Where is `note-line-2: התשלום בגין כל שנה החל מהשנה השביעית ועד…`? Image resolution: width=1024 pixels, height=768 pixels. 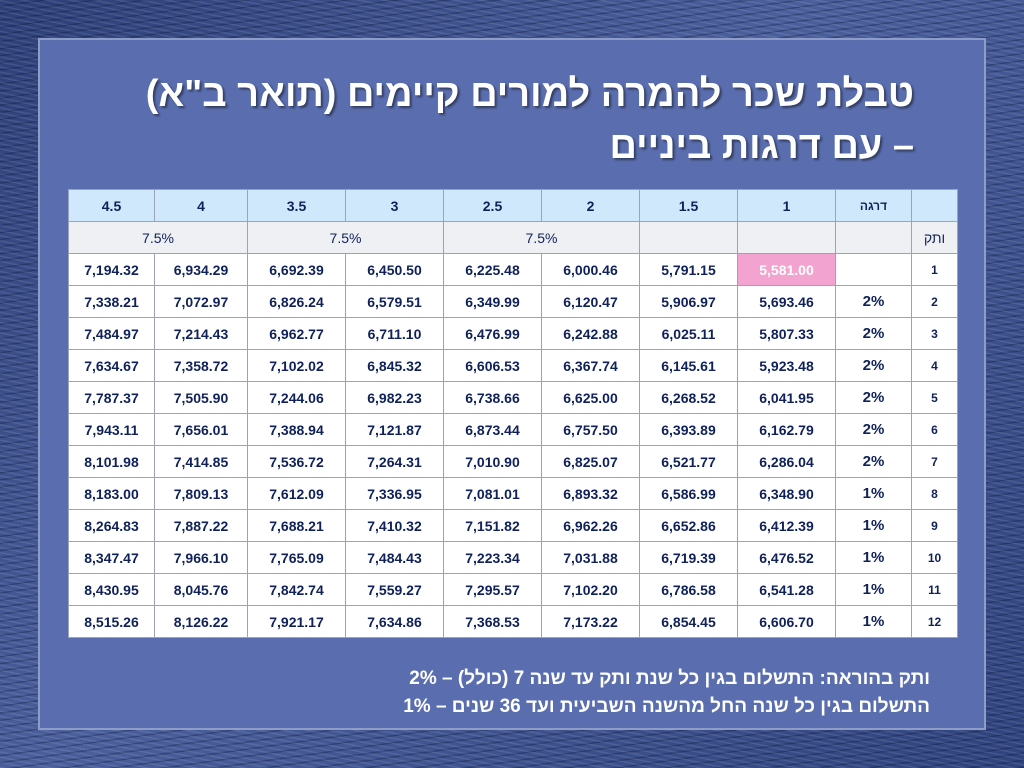 note-line-2: התשלום בגין כל שנה החל מהשנה השביעית ועד… is located at coordinates (666, 706).